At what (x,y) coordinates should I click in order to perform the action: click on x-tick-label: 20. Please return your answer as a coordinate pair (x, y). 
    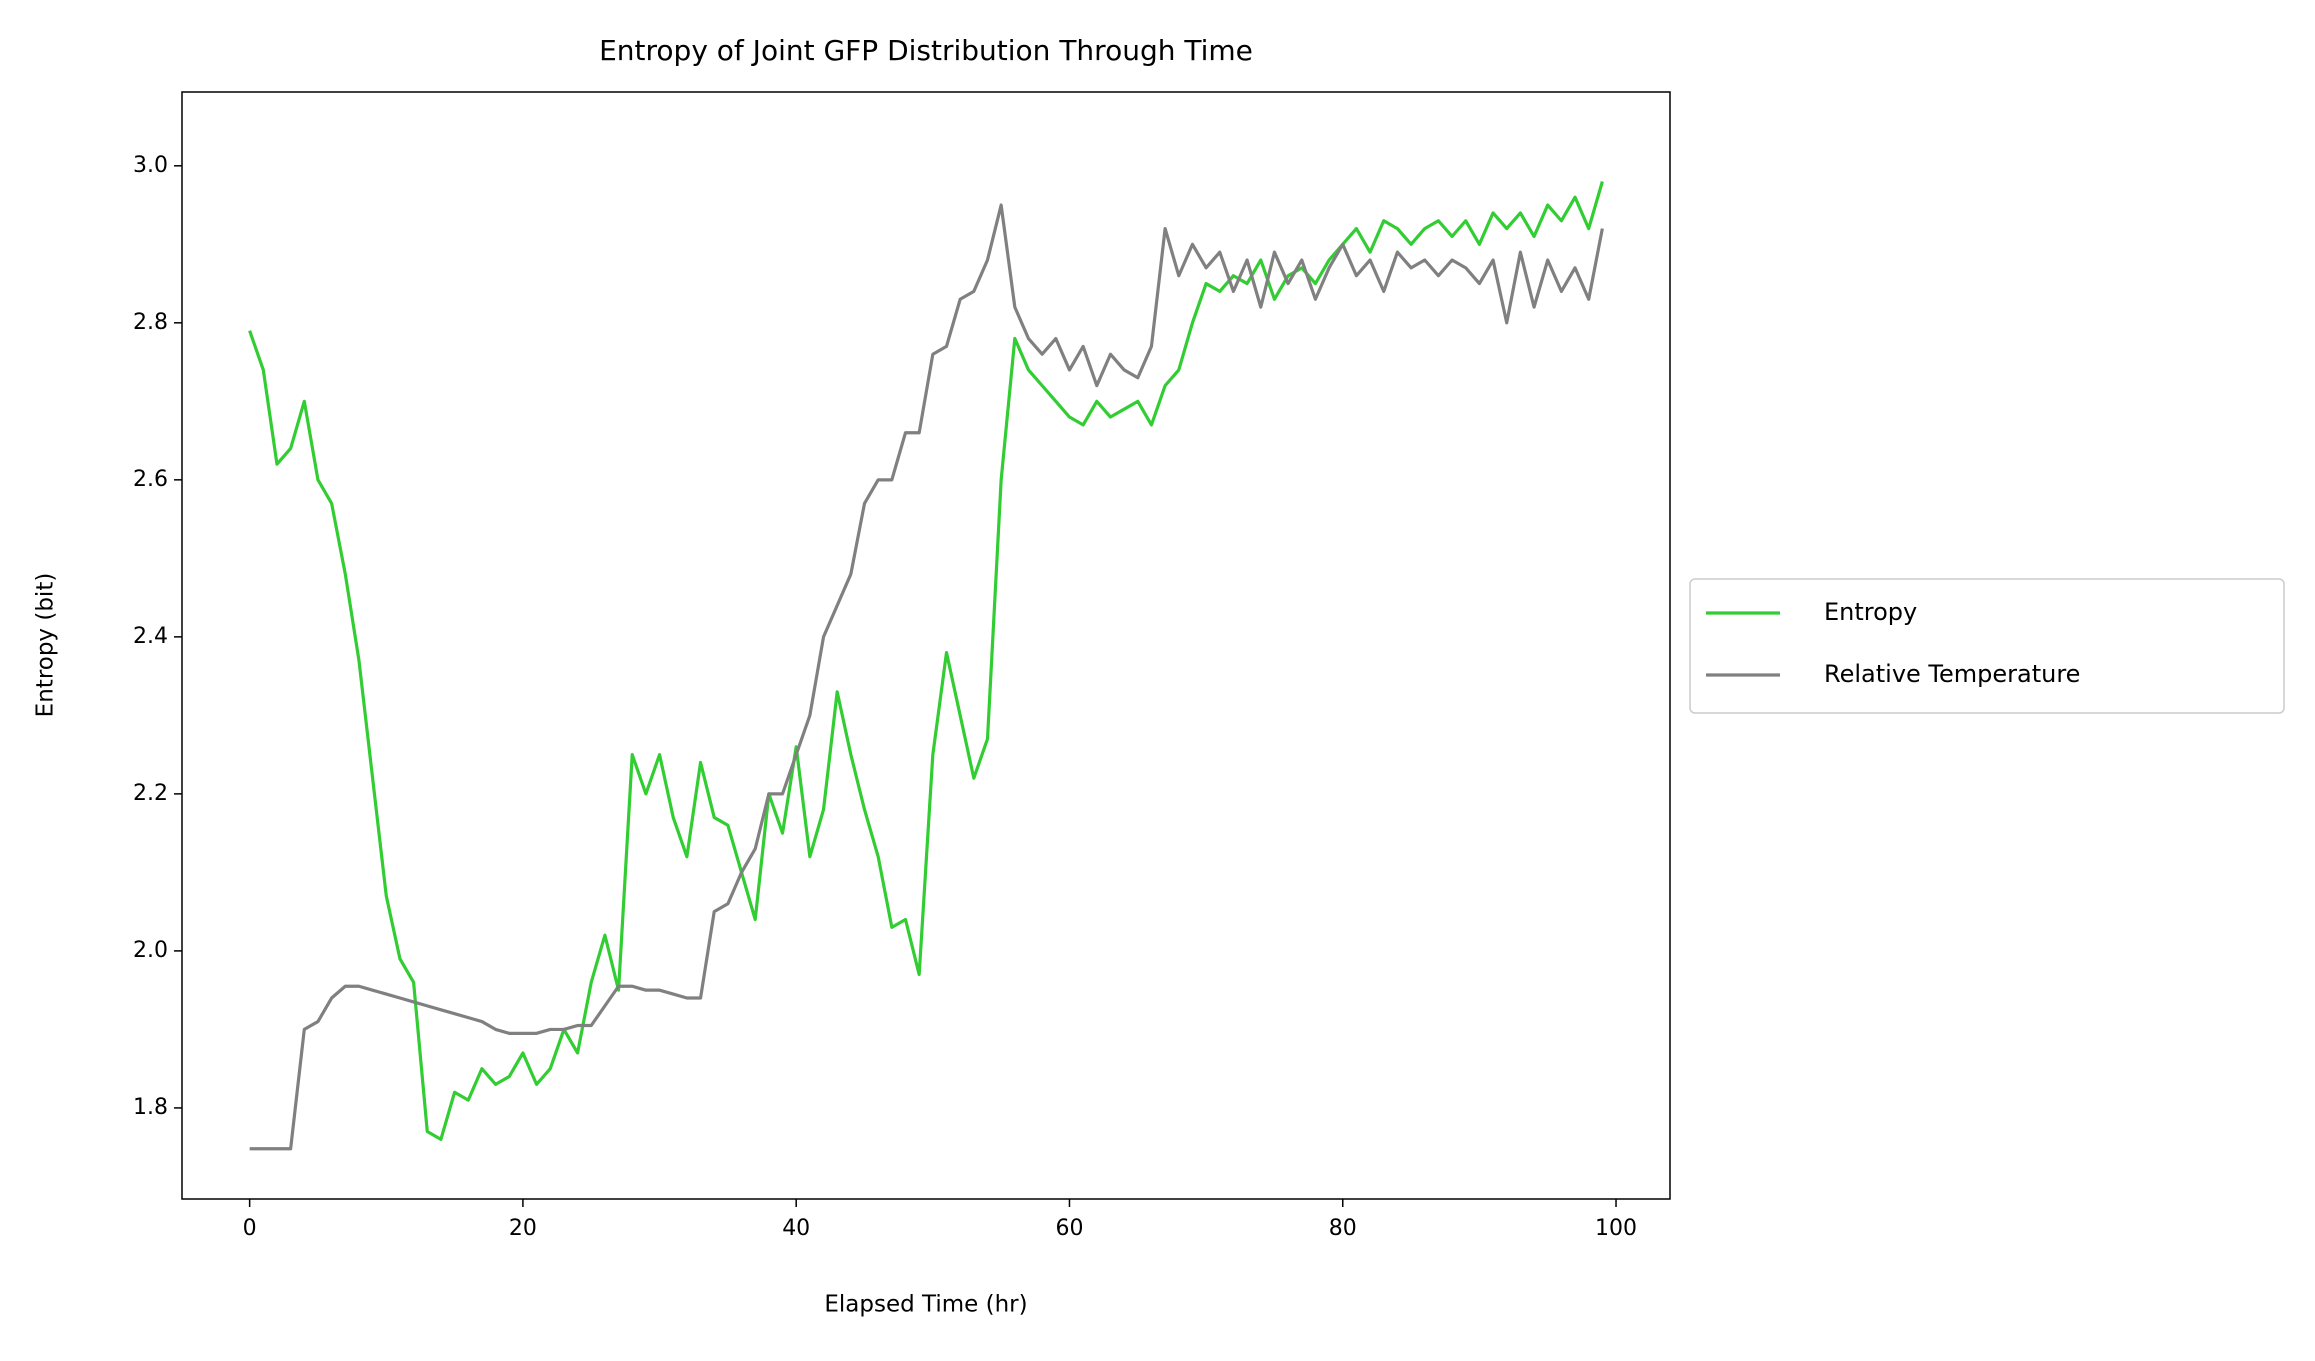
    Looking at the image, I should click on (523, 1228).